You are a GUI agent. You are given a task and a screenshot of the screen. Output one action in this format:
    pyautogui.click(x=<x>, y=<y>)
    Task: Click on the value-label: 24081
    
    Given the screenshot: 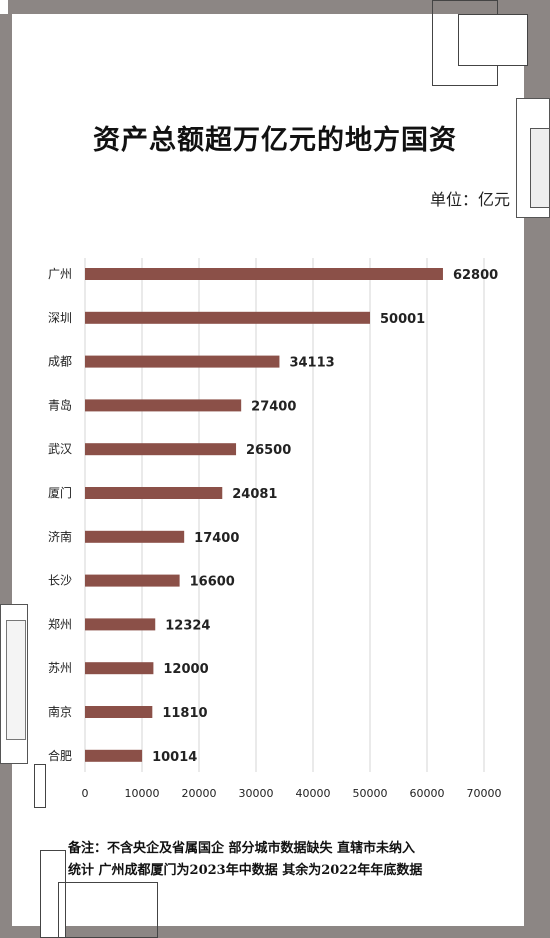 What is the action you would take?
    pyautogui.click(x=254, y=494)
    